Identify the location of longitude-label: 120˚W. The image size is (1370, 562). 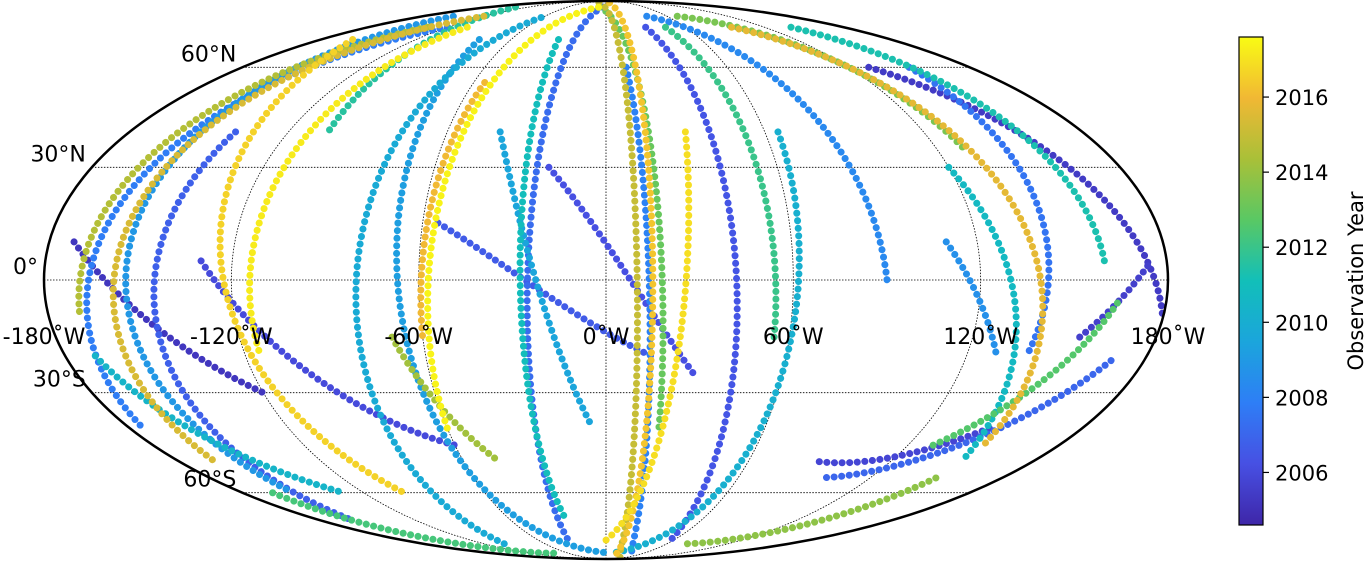
(980, 337).